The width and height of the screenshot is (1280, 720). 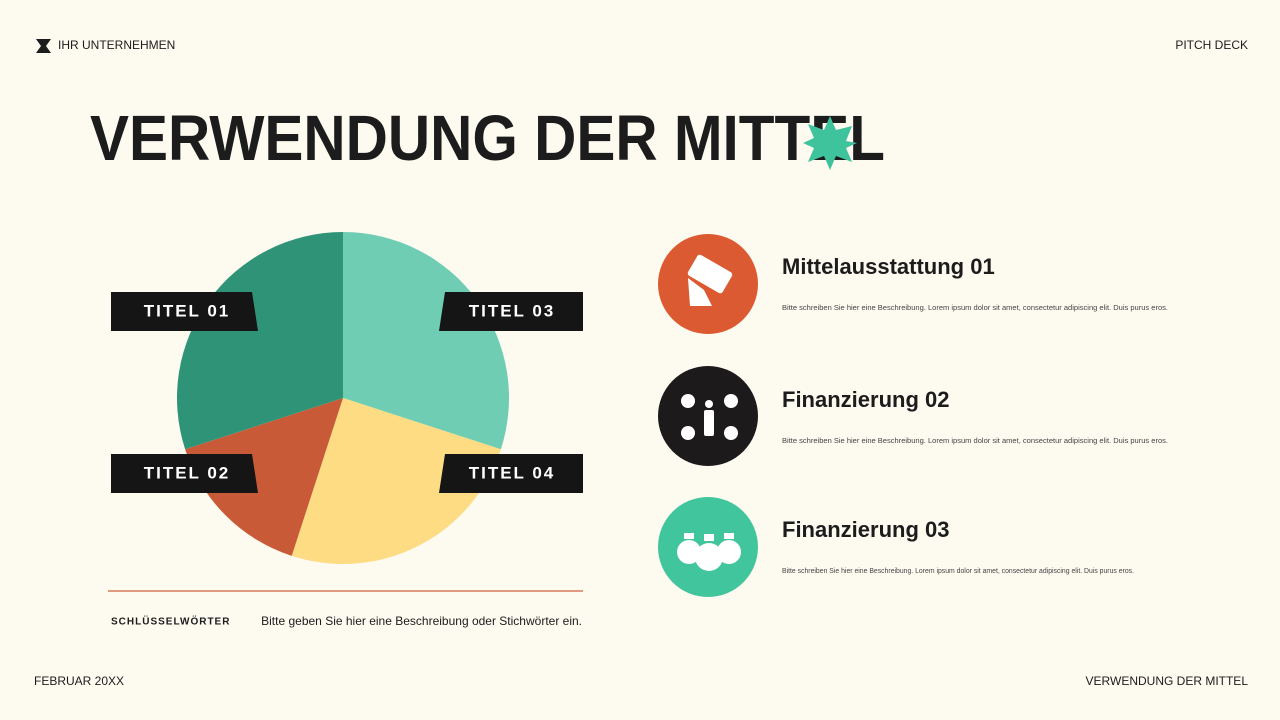 I want to click on pie-label-text: TITEL 03, so click(x=512, y=310).